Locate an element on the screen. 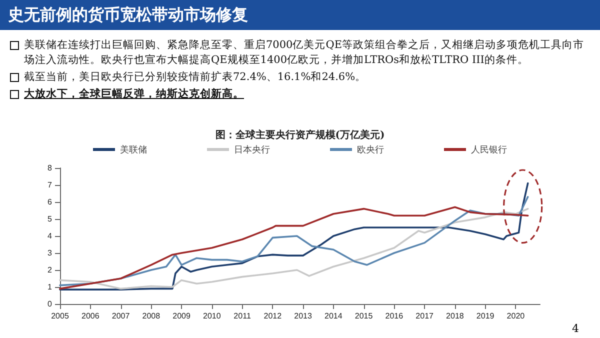 The image size is (600, 338). legend-label: 欧央行 is located at coordinates (370, 149).